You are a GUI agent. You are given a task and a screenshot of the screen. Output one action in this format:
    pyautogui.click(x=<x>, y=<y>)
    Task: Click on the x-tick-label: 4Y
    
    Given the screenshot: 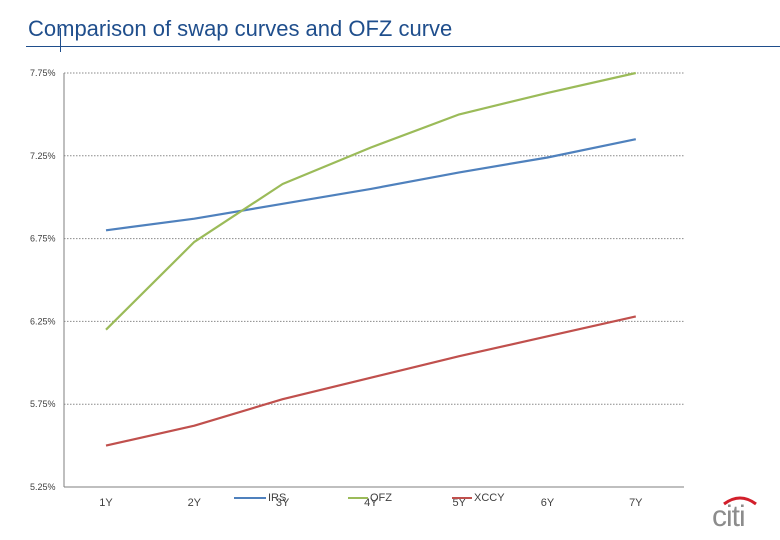 What is the action you would take?
    pyautogui.click(x=371, y=503)
    